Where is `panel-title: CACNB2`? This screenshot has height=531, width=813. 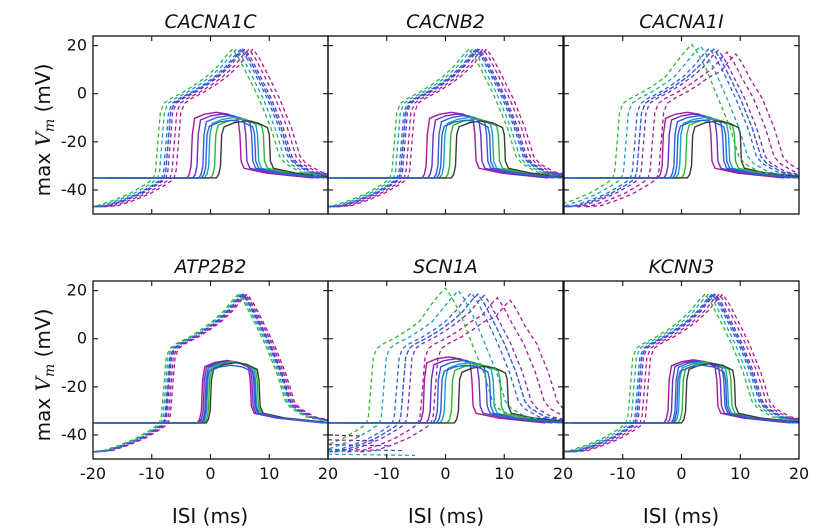
panel-title: CACNB2 is located at coordinates (445, 22).